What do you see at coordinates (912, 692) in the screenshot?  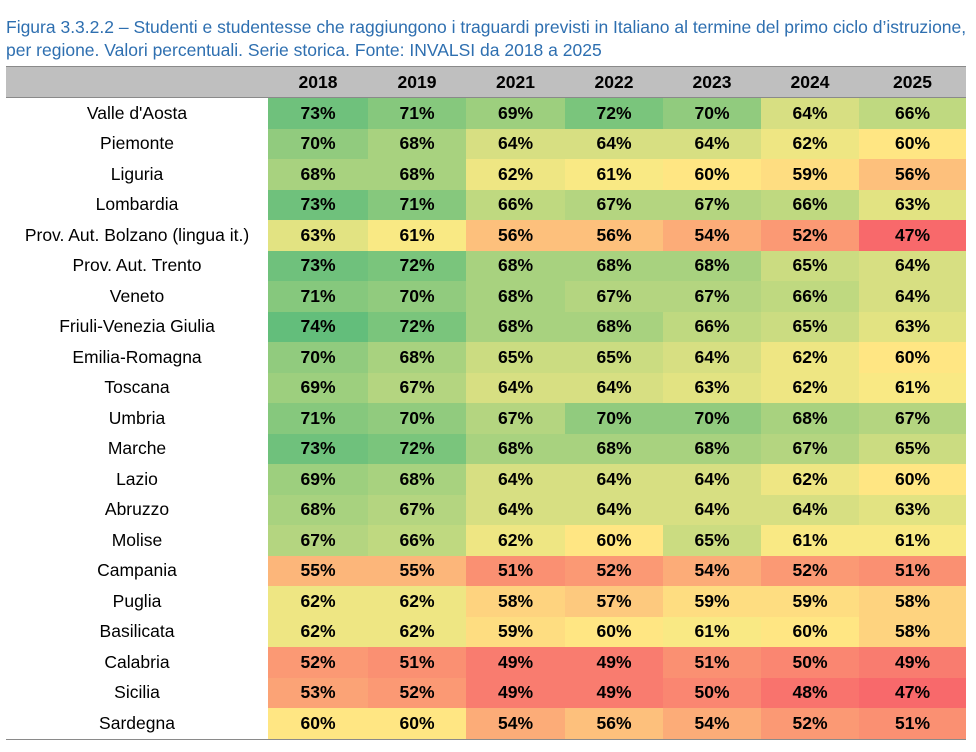 I see `heatmap-cell: 47%` at bounding box center [912, 692].